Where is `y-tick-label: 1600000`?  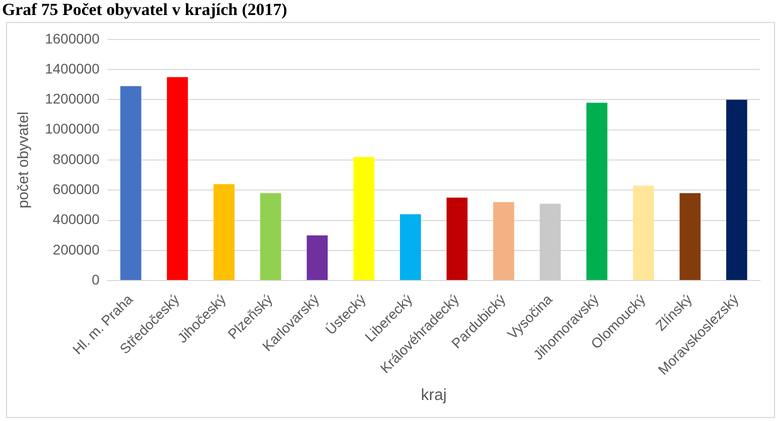 y-tick-label: 1600000 is located at coordinates (72, 38).